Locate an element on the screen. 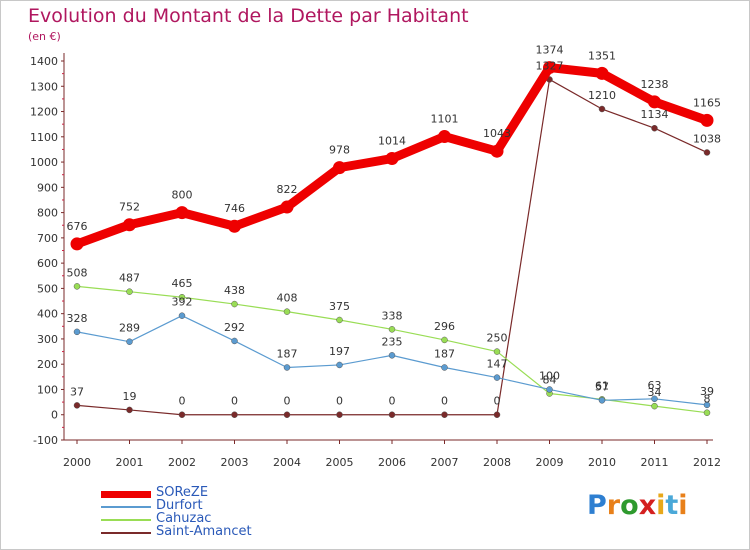  data-label: 408 is located at coordinates (287, 298).